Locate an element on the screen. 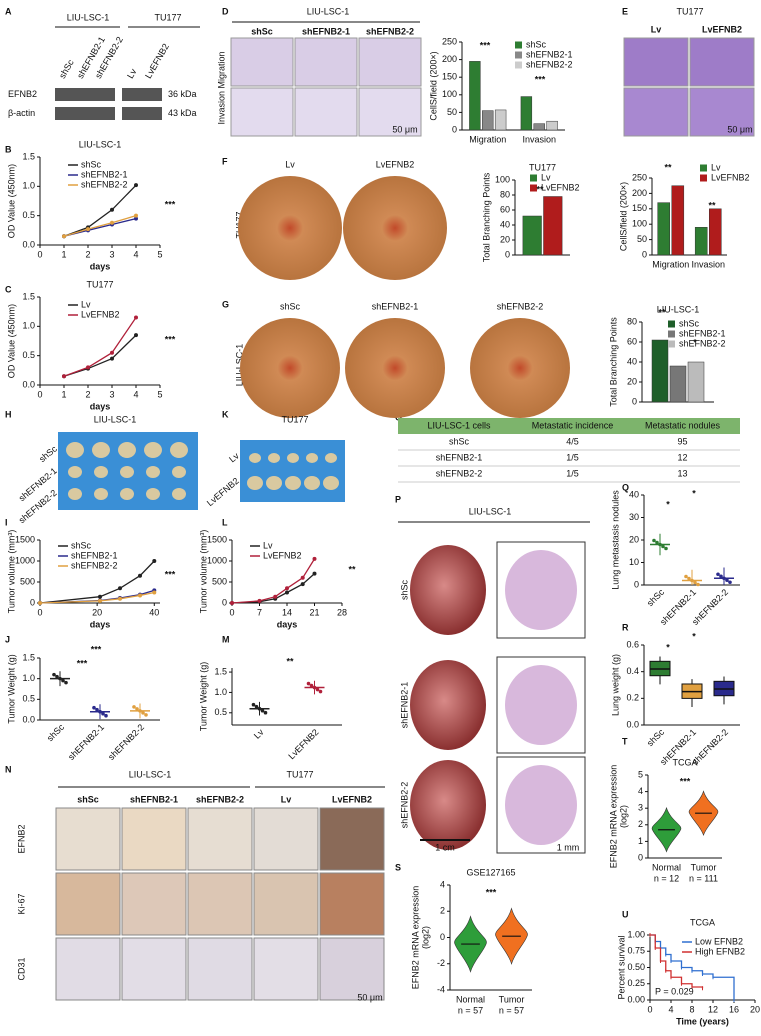 Image resolution: width=761 pixels, height=1036 pixels. y-tick-label: 1.00 is located at coordinates (636, 934).